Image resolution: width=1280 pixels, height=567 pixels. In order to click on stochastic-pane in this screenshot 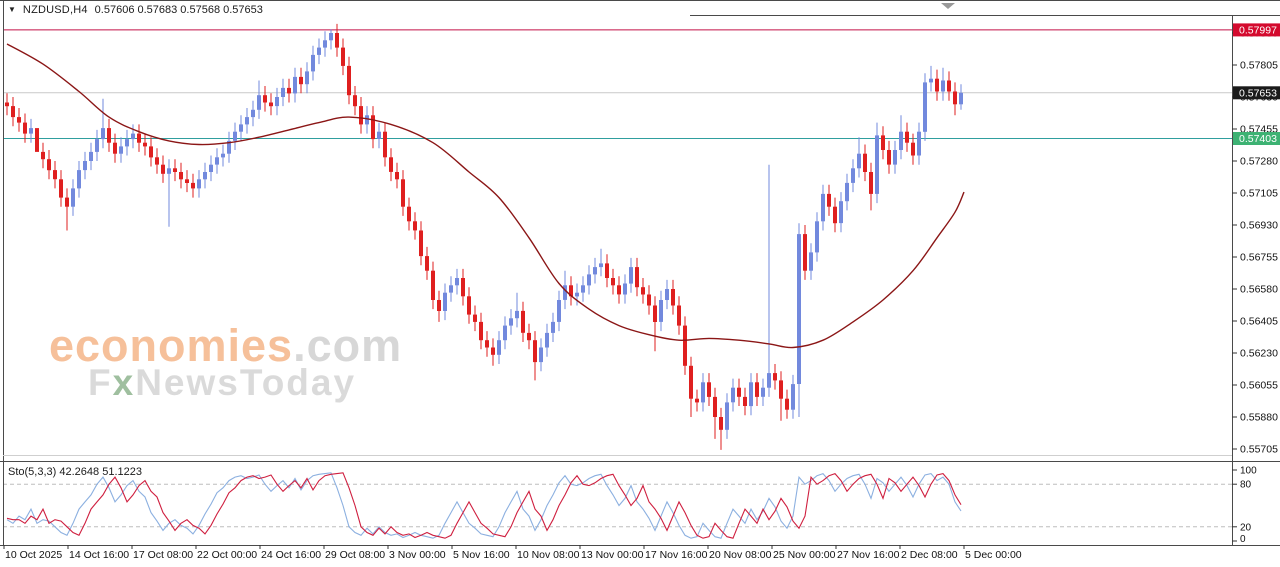, I will do `click(617, 505)`.